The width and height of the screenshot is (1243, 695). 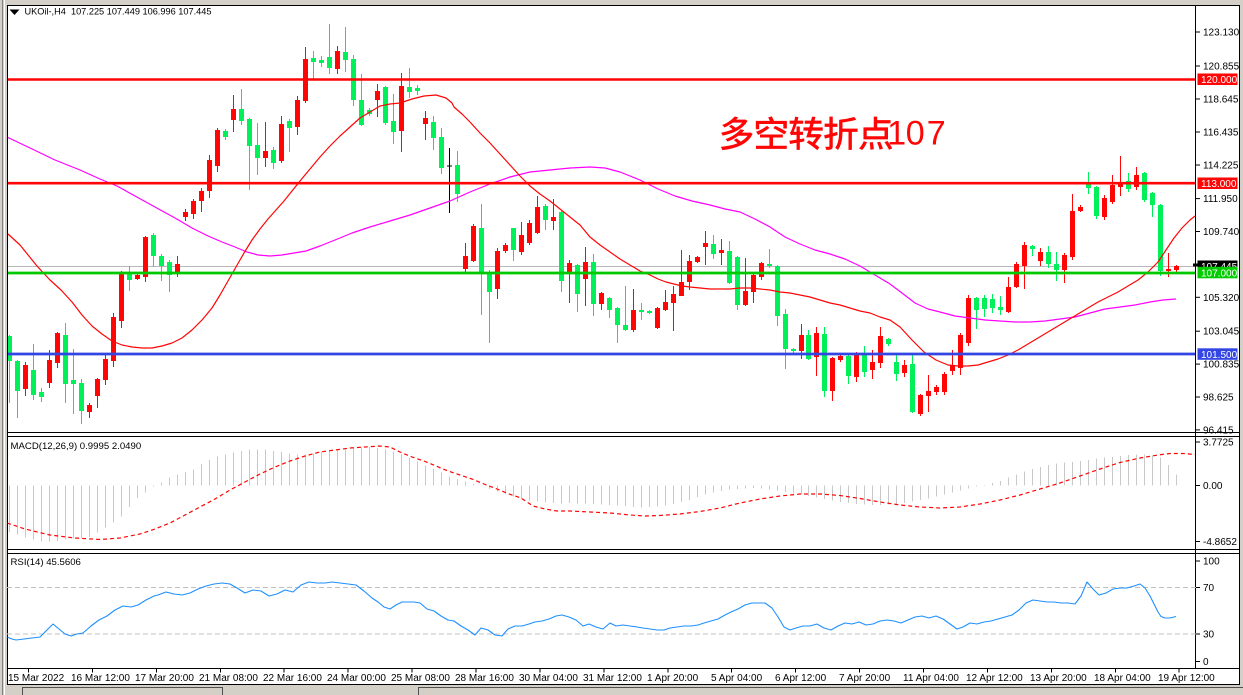 What do you see at coordinates (548, 678) in the screenshot?
I see `svg-text: 30 Mar 04:00` at bounding box center [548, 678].